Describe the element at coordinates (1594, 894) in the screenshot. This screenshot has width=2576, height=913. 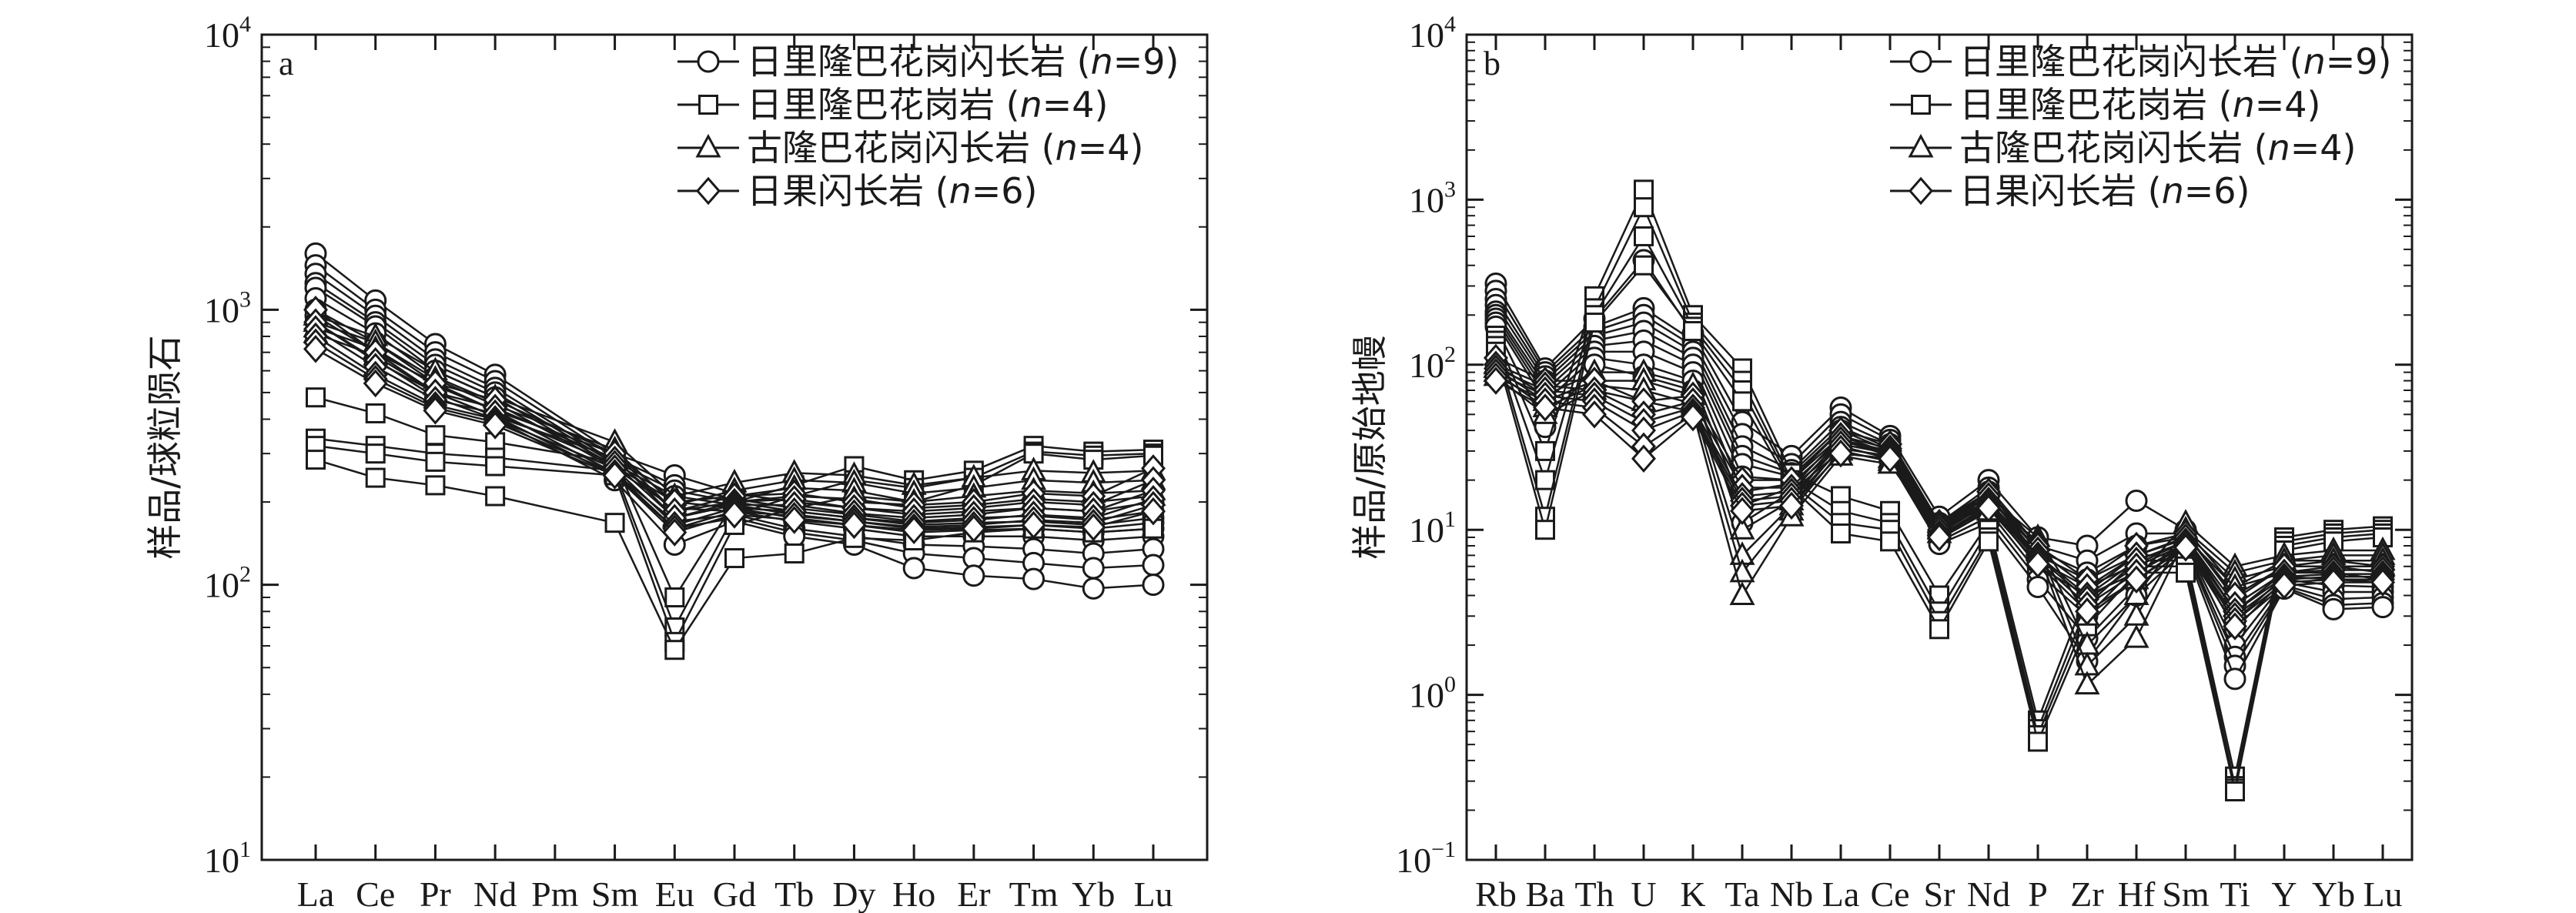
I see `x-tick-label-Th: Th` at that location.